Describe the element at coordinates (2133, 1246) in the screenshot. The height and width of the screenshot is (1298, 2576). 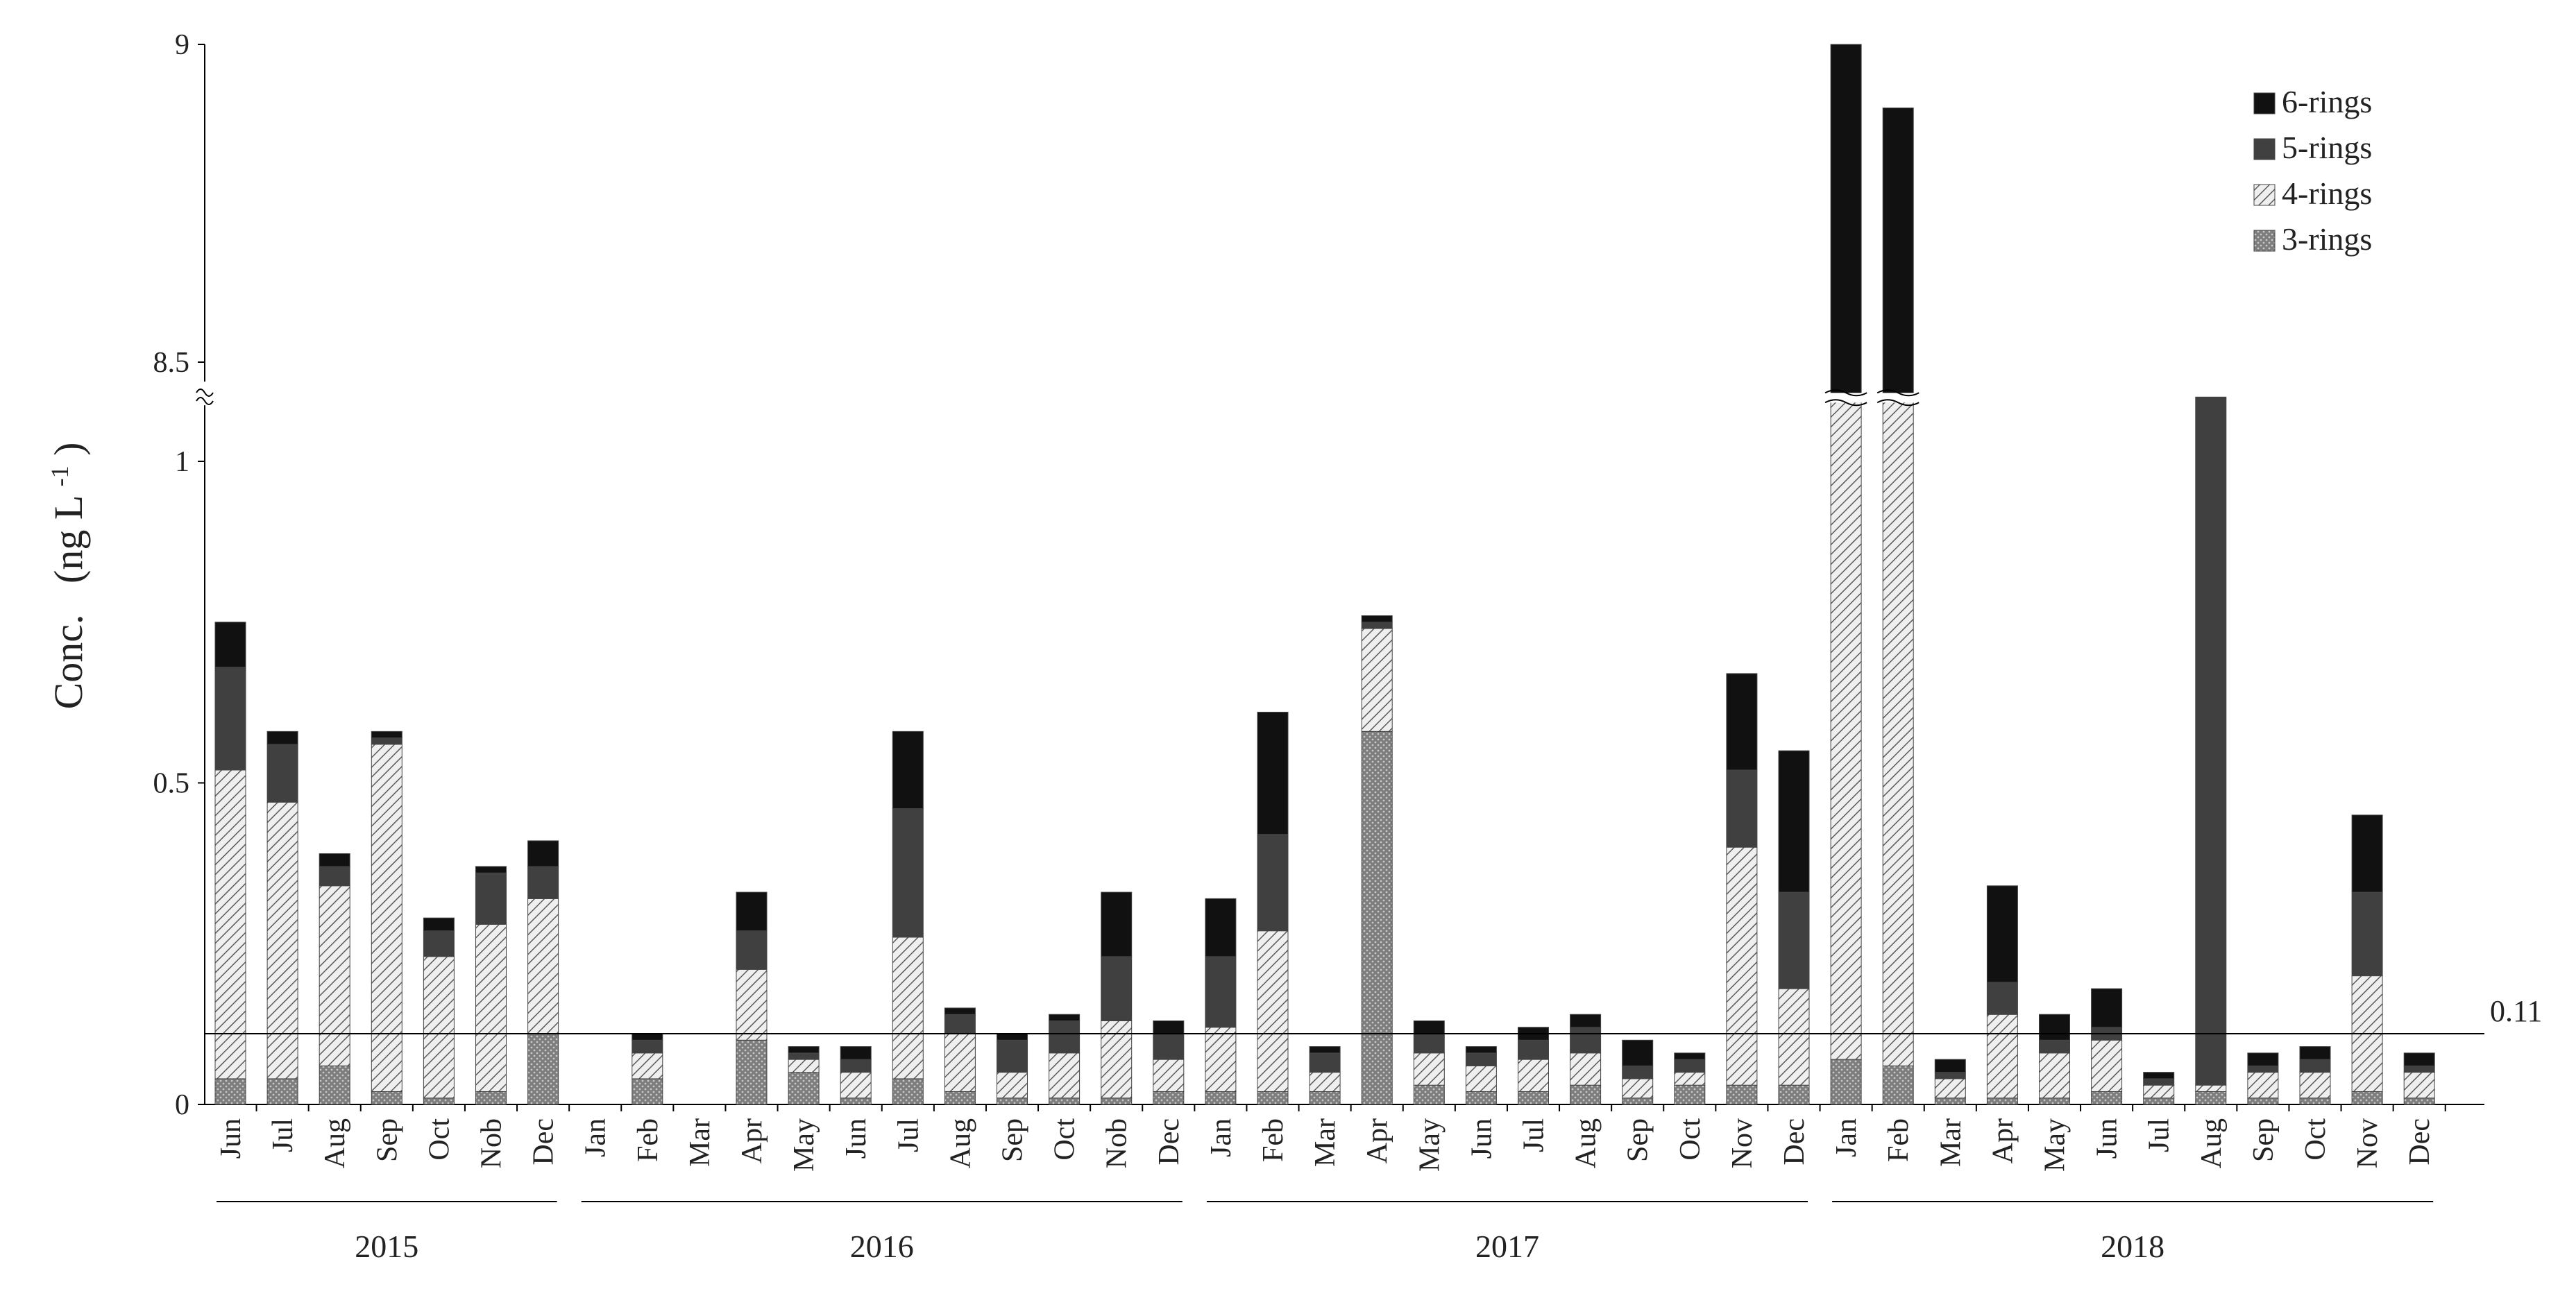
I see `year-group-label: 2018` at that location.